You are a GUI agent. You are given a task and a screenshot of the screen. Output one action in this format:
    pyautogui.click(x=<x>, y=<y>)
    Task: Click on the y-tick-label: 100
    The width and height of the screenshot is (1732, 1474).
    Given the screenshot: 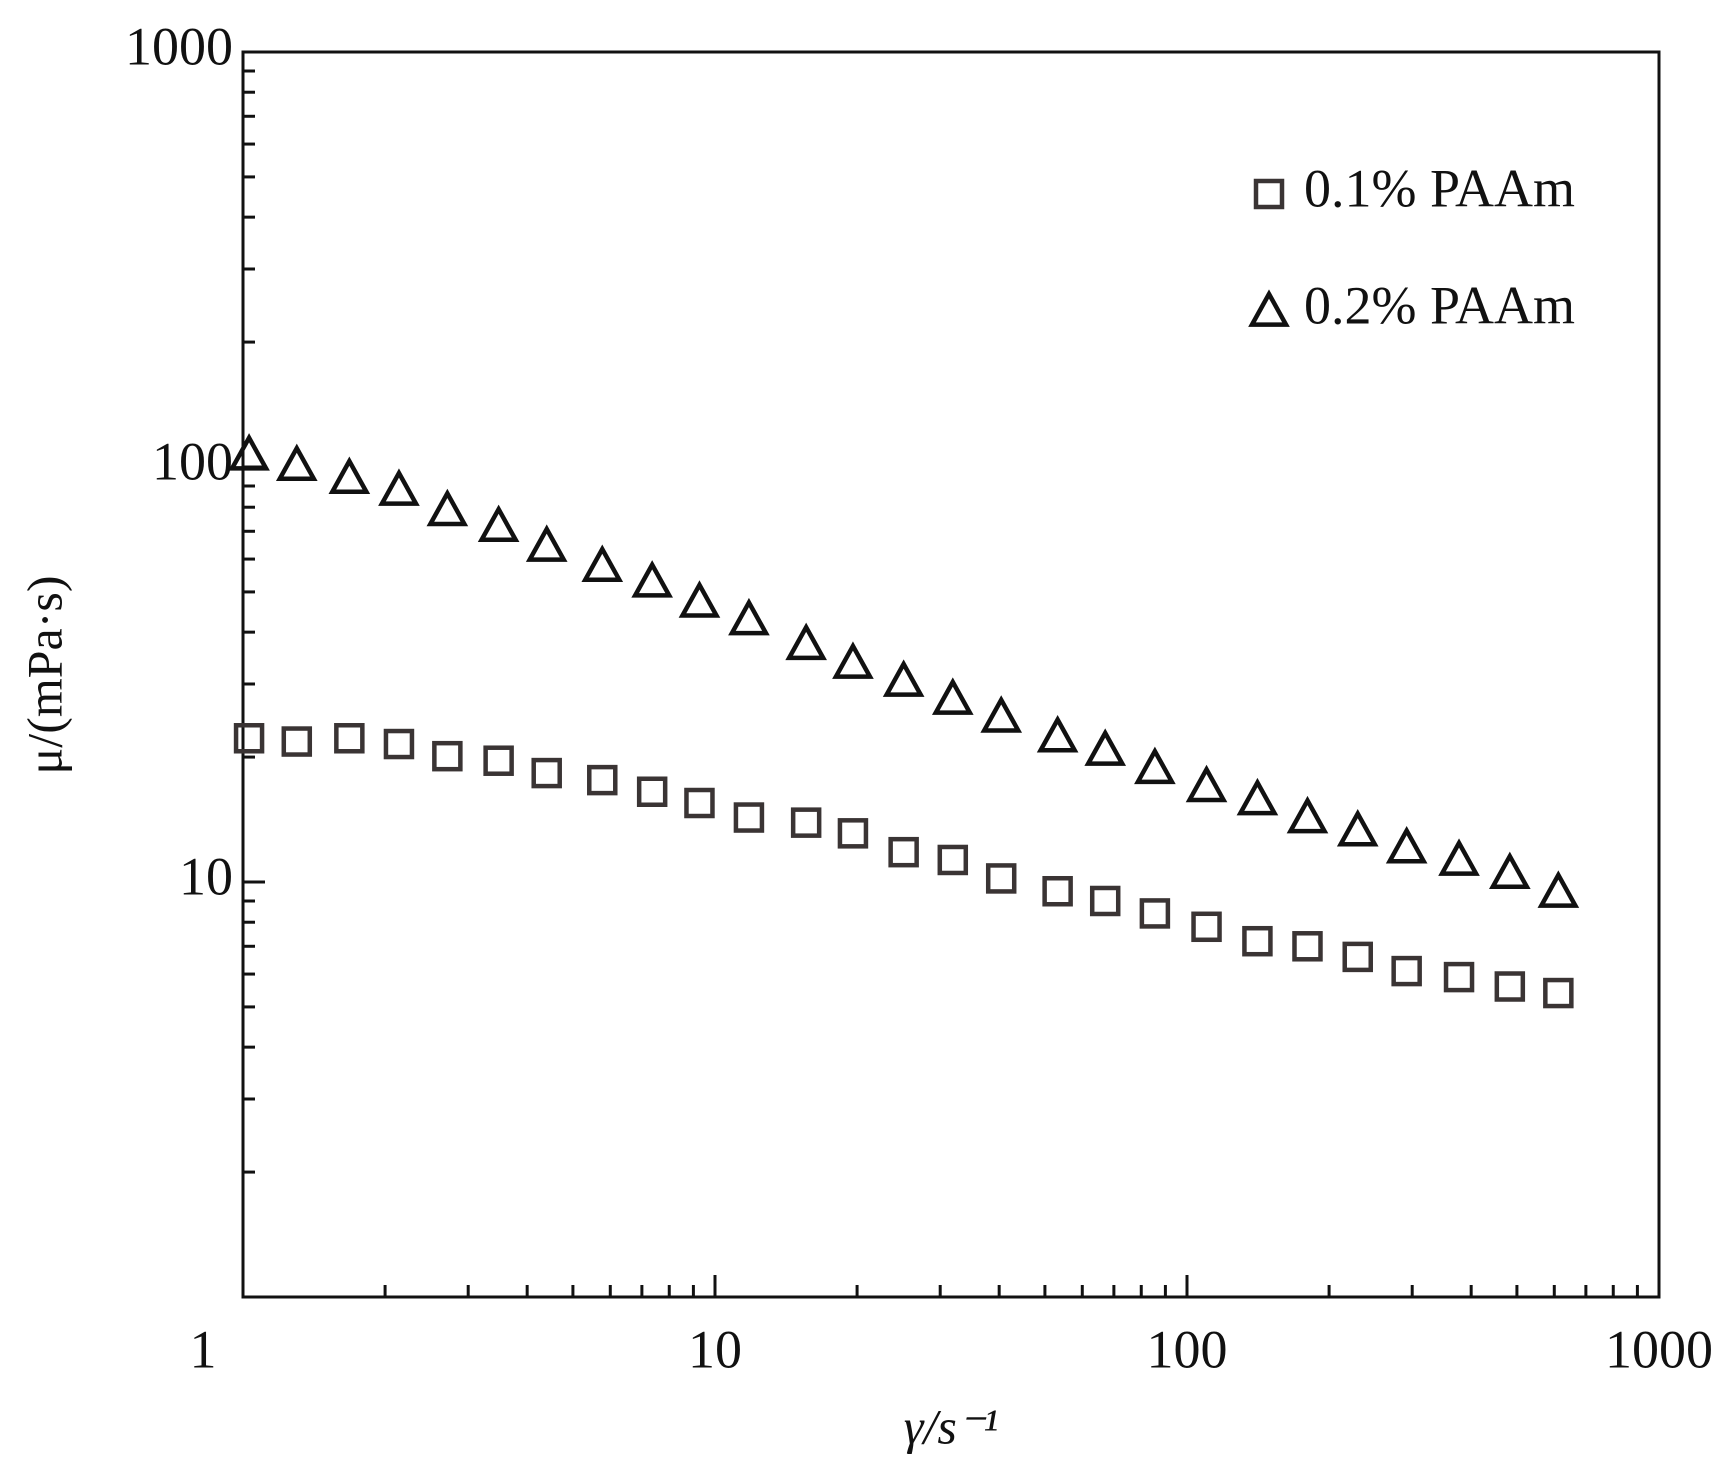 What is the action you would take?
    pyautogui.click(x=192, y=461)
    